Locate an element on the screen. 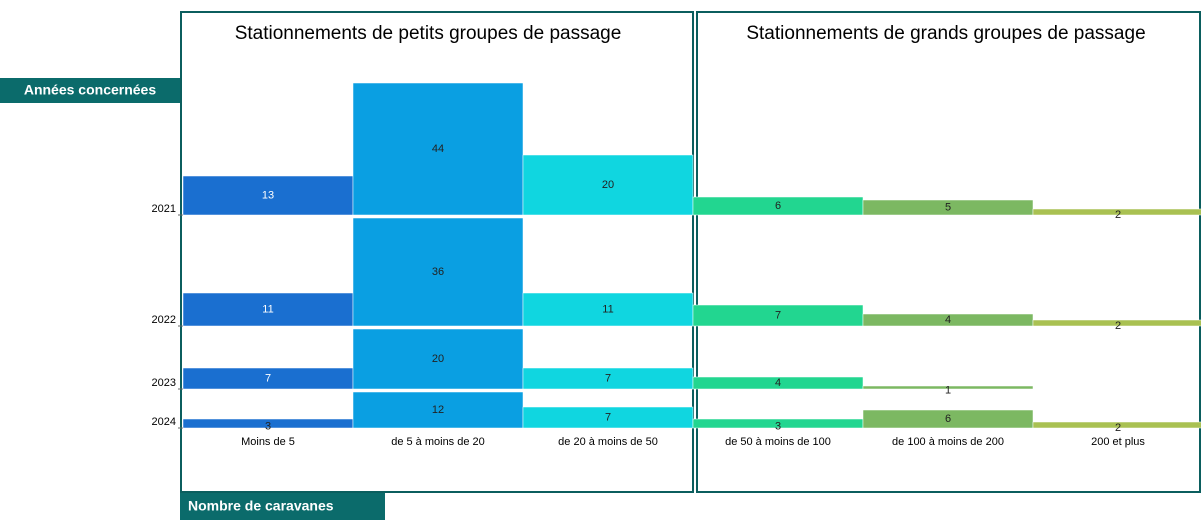 This screenshot has width=1201, height=520. value-label: 36 is located at coordinates (438, 272).